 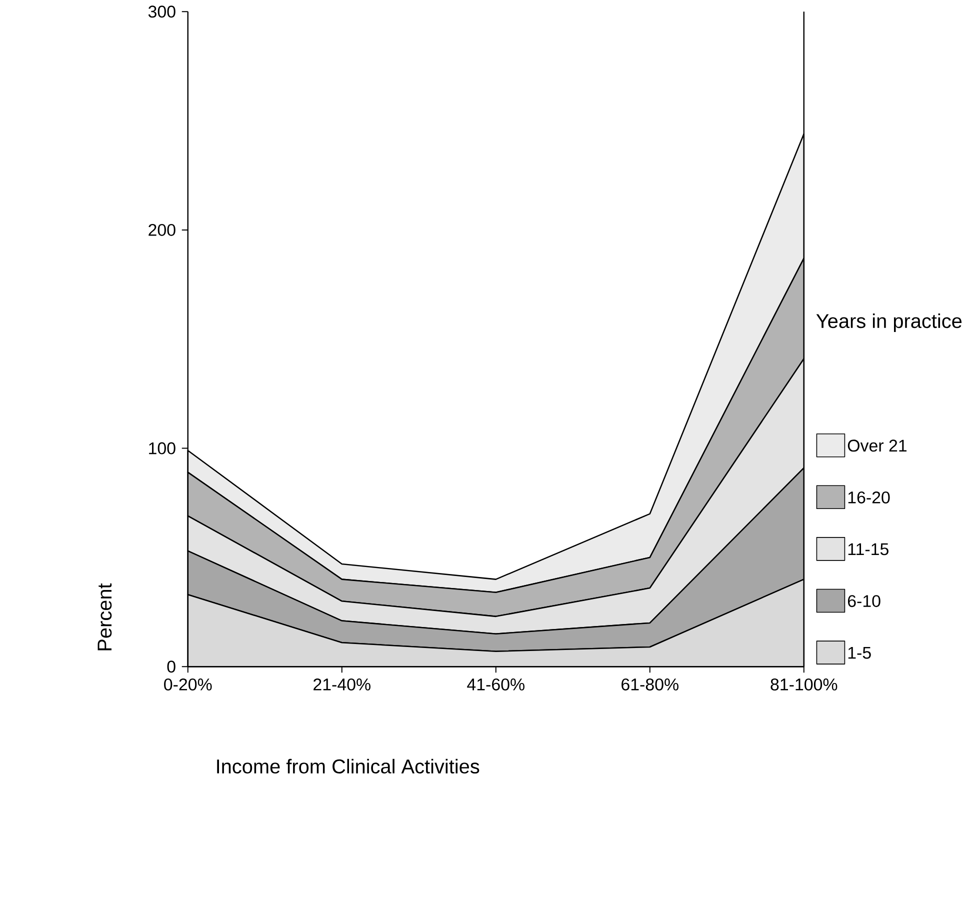 What do you see at coordinates (188, 684) in the screenshot?
I see `x-tick-label: 0-20%` at bounding box center [188, 684].